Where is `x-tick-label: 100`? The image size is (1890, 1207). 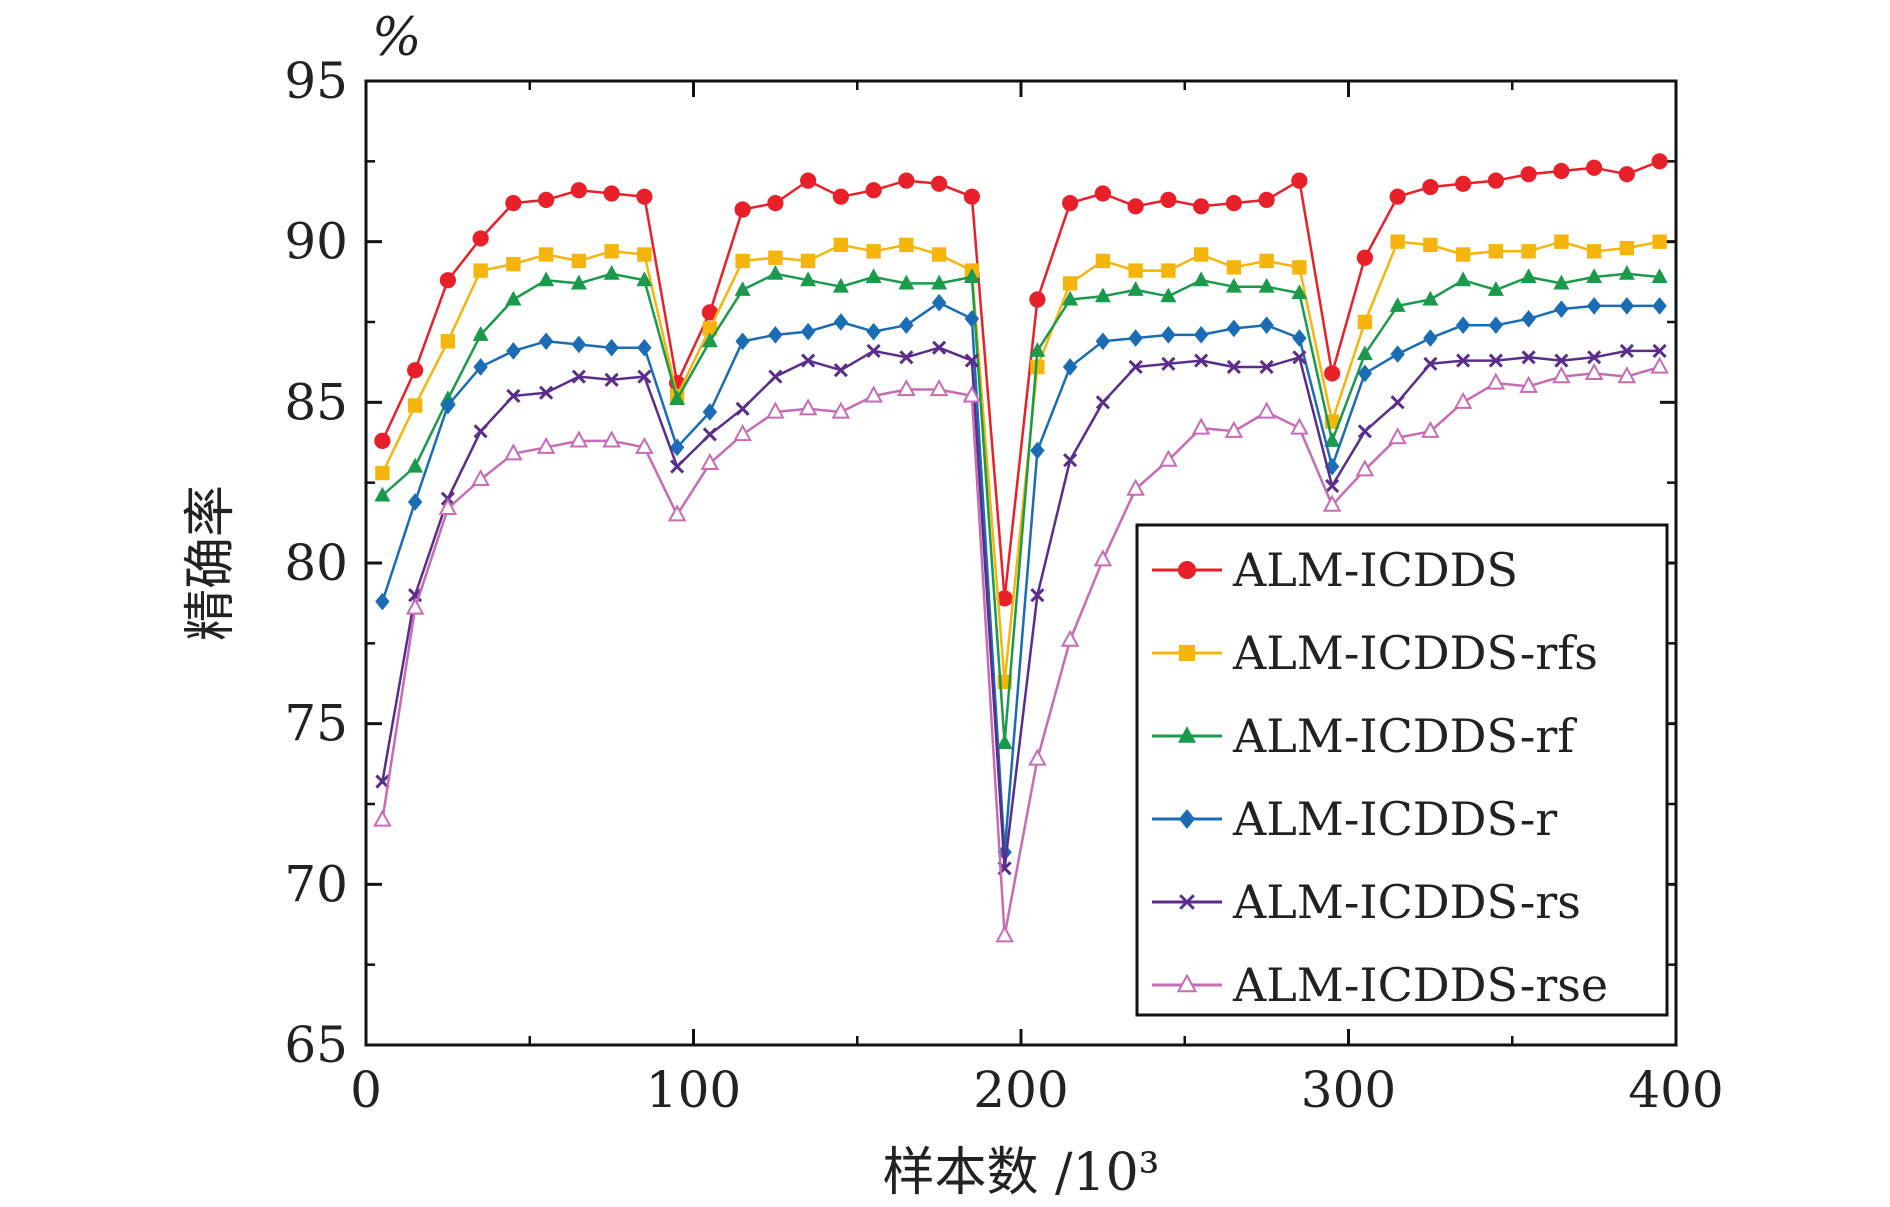 x-tick-label: 100 is located at coordinates (693, 1090).